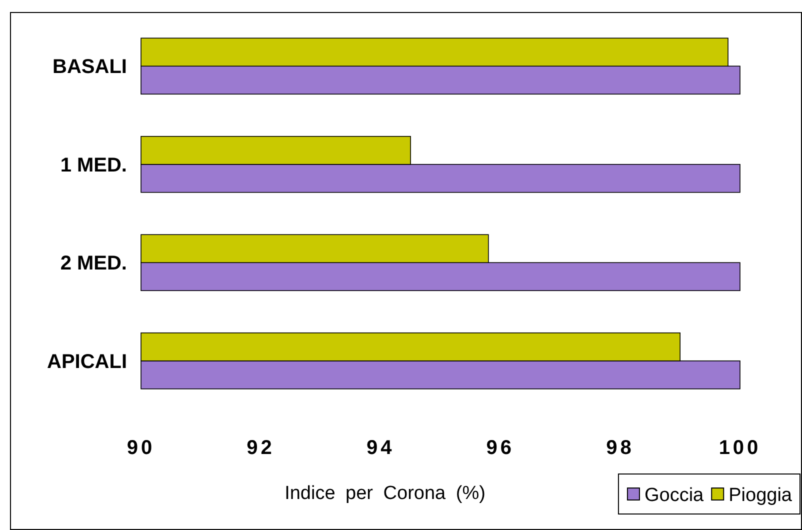  What do you see at coordinates (500, 448) in the screenshot?
I see `x-tick-label: 96` at bounding box center [500, 448].